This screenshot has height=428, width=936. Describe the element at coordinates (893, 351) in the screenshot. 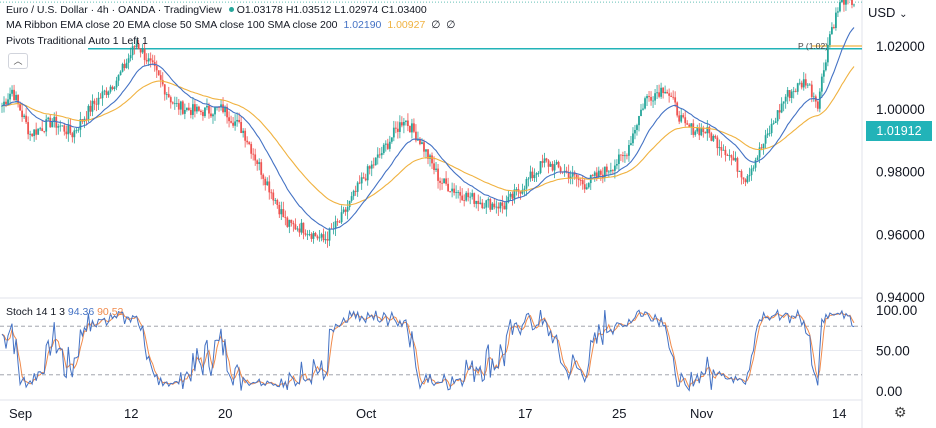

I see `stoch-tick-label: 50.00` at that location.